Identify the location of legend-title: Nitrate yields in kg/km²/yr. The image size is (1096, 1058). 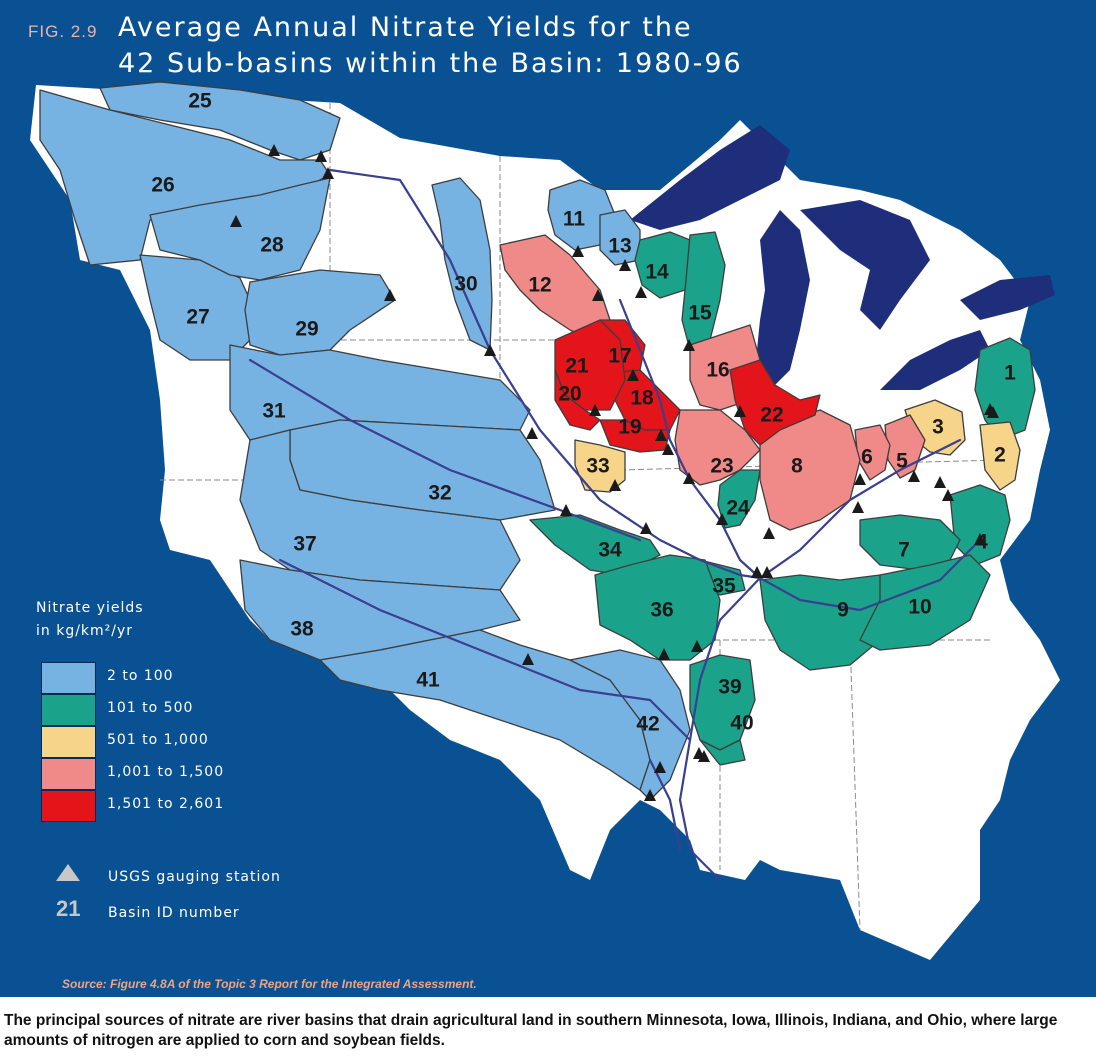
(90, 620).